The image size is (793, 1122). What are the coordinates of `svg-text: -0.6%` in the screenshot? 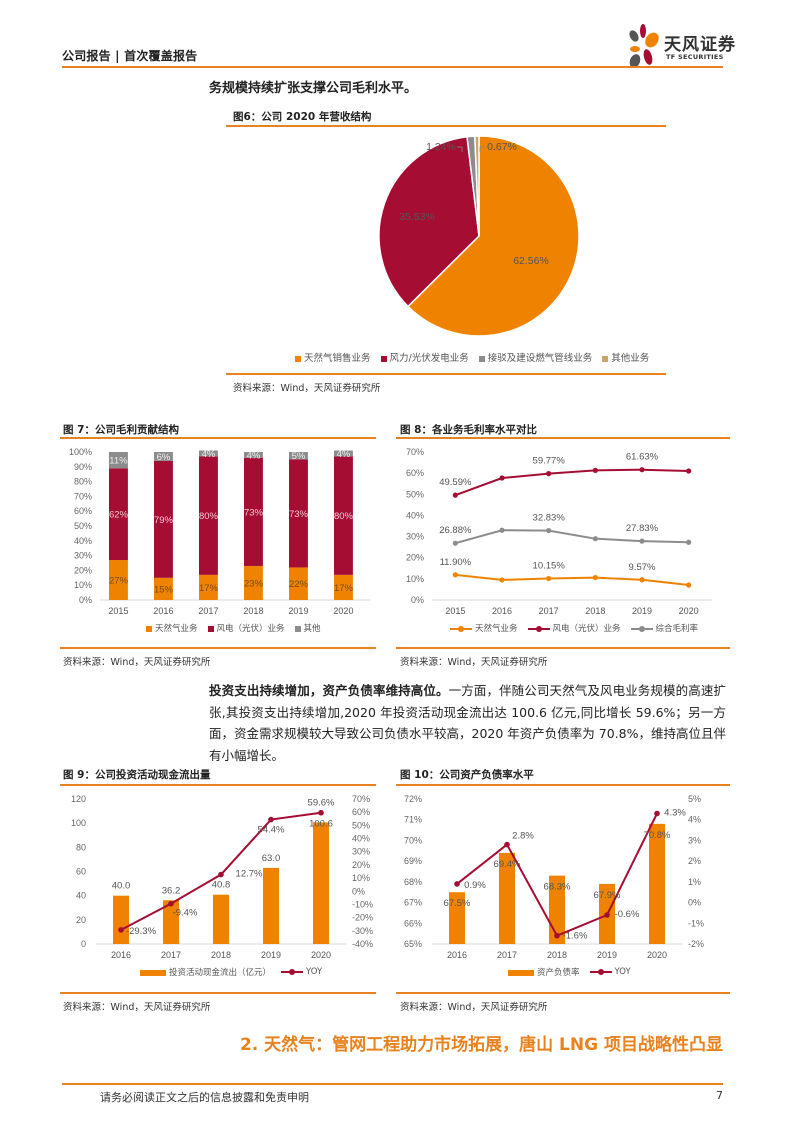 It's located at (627, 914).